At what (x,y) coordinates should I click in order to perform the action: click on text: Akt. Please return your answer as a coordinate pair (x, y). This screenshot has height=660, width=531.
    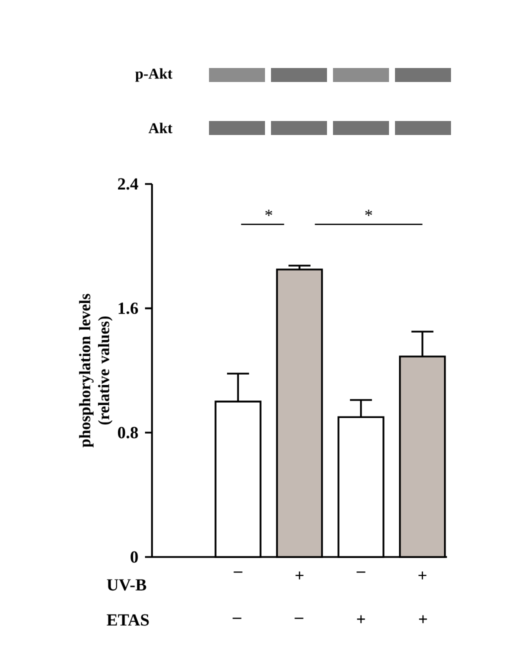
    Looking at the image, I should click on (160, 128).